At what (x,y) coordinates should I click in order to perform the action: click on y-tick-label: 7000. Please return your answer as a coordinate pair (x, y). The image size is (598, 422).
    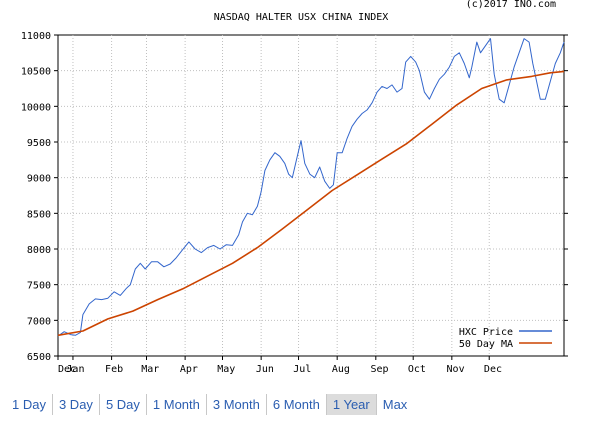
    Looking at the image, I should click on (39, 321).